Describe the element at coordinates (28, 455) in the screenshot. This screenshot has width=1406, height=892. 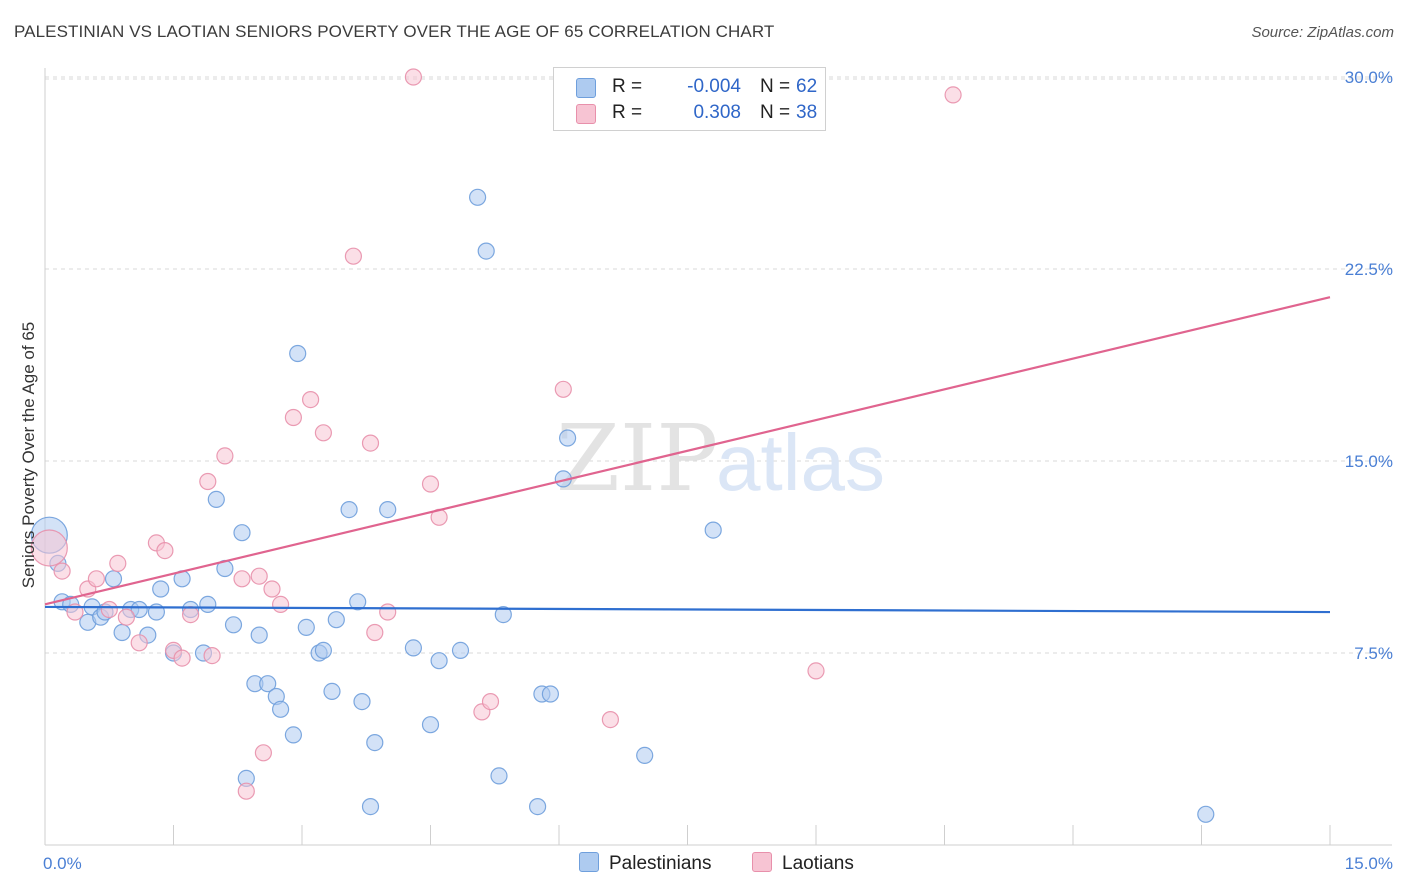
I see `y-axis-label: Seniors Poverty Over the Age of 65` at that location.